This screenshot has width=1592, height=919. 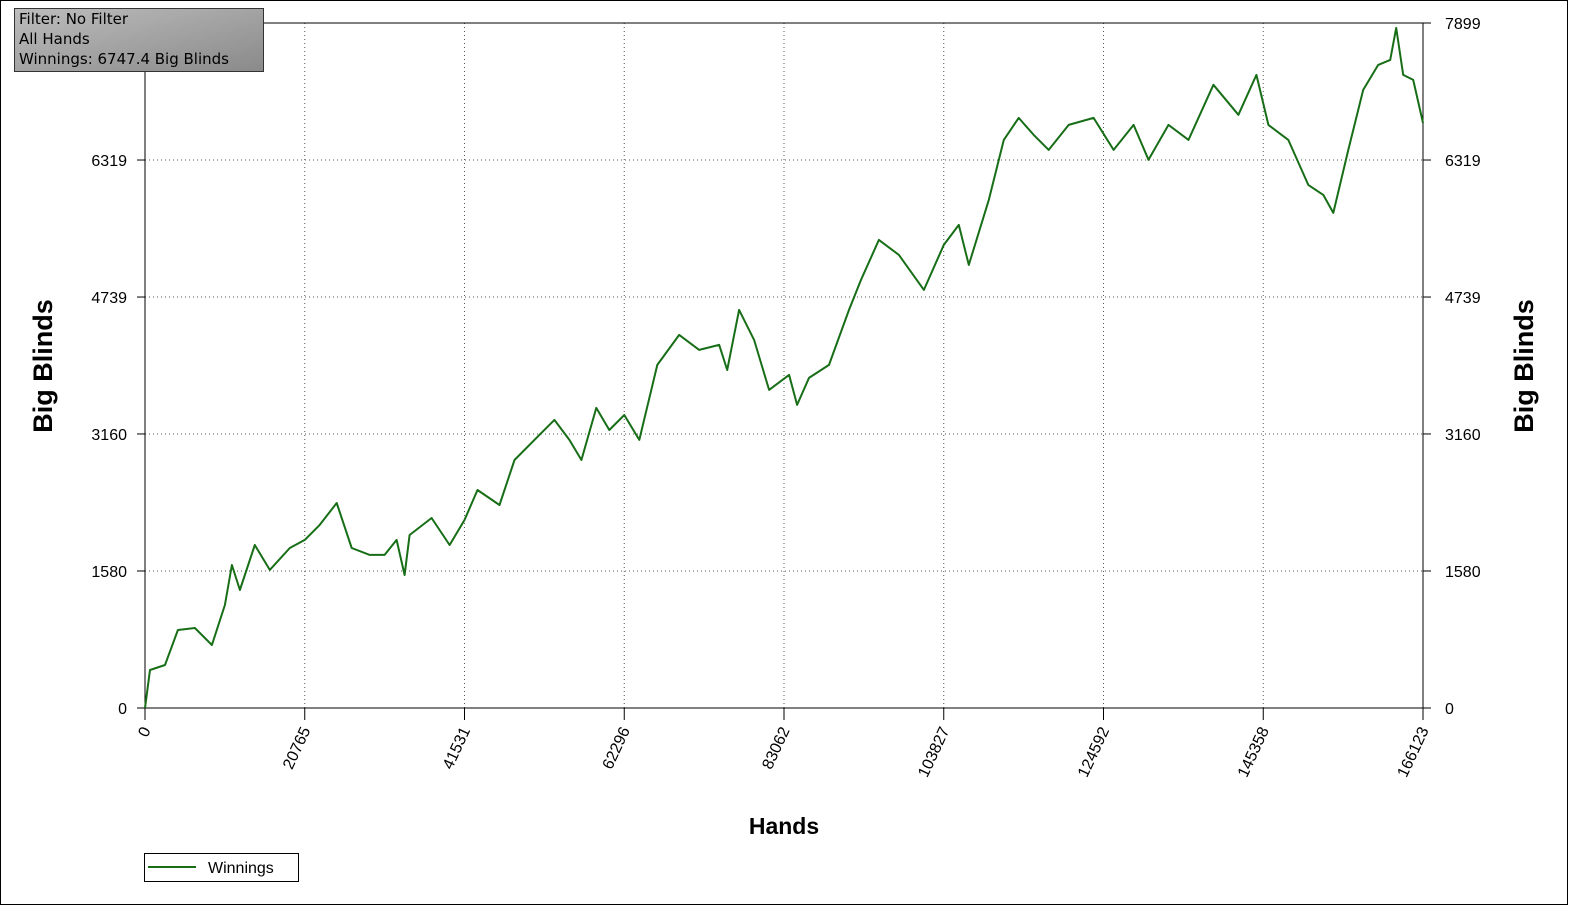 I want to click on info-background, so click(x=139, y=40).